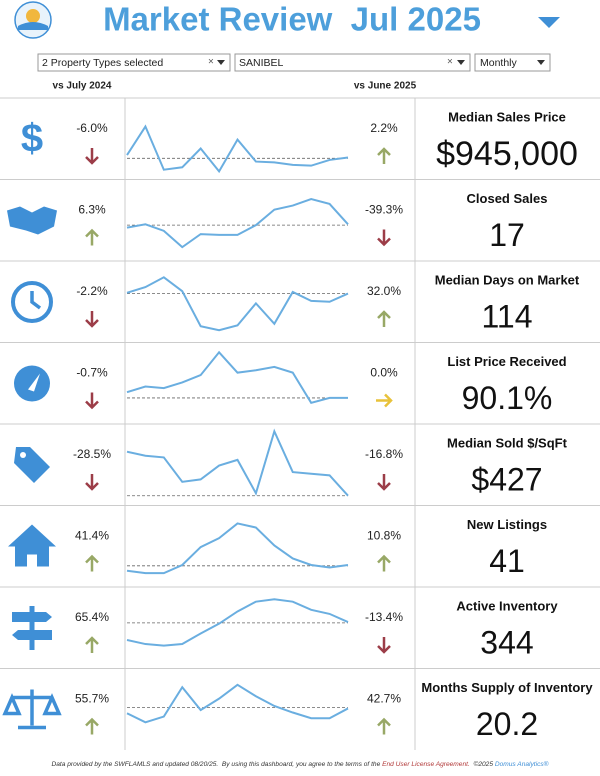 This screenshot has width=600, height=776. What do you see at coordinates (33, 26) in the screenshot?
I see `logo-wave` at bounding box center [33, 26].